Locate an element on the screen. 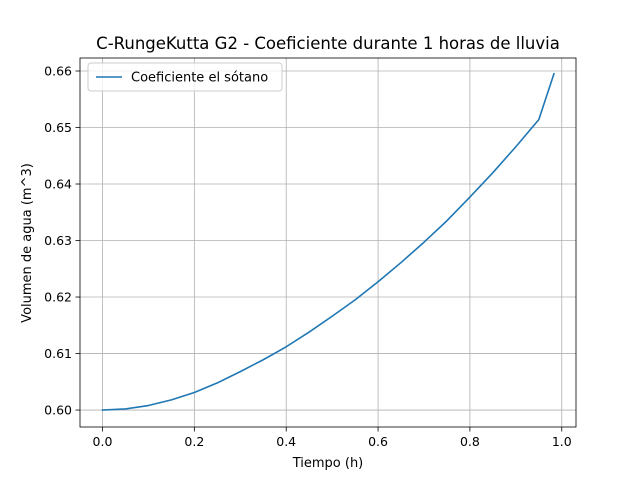 This screenshot has height=480, width=640. x-tick-label: 1.0 is located at coordinates (562, 441).